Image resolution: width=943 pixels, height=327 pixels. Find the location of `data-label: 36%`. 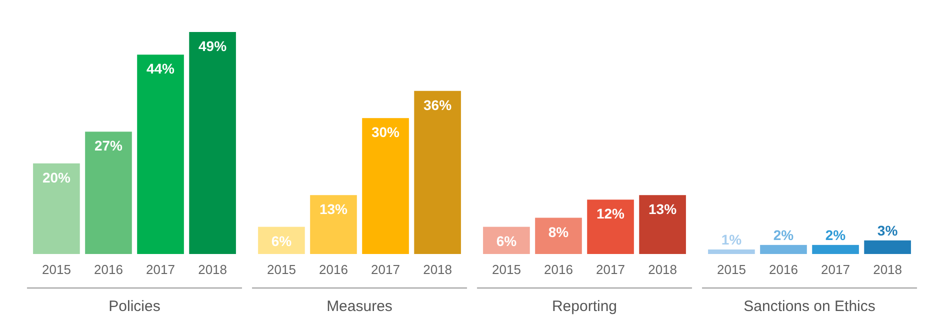

data-label: 36% is located at coordinates (438, 104).